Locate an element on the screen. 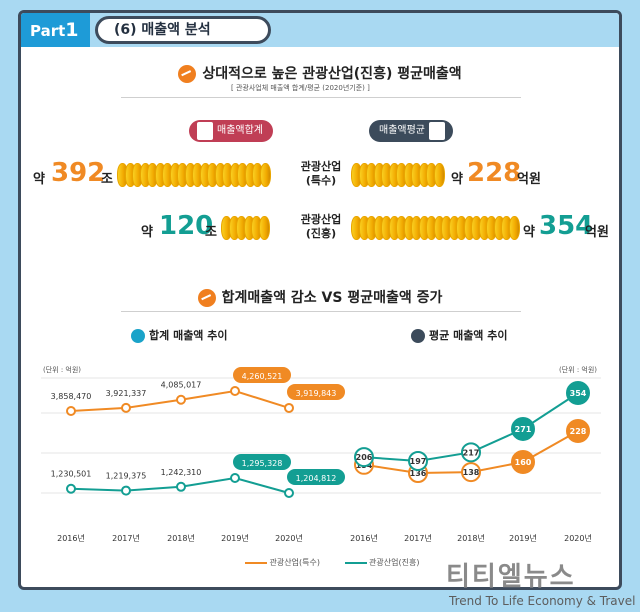  avg-value-promo: 354 is located at coordinates (566, 226).